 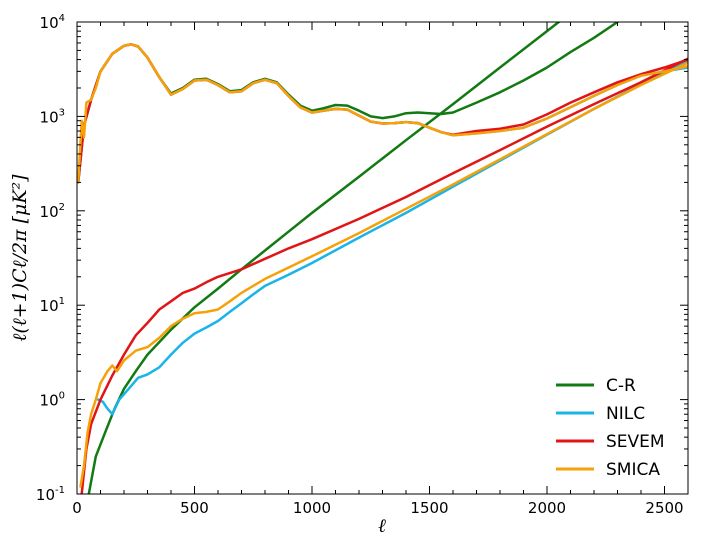 What do you see at coordinates (52, 116) in the screenshot?
I see `y-tick-label: 10³` at bounding box center [52, 116].